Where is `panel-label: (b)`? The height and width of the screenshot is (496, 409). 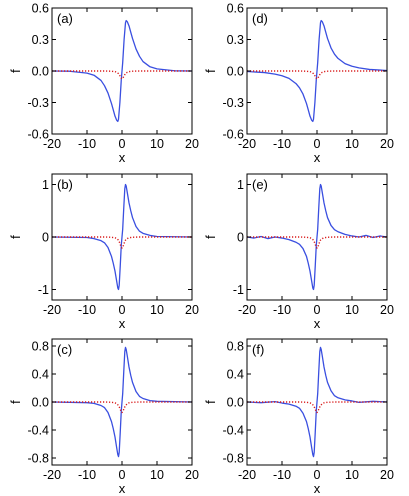 panel-label: (b) is located at coordinates (65, 184).